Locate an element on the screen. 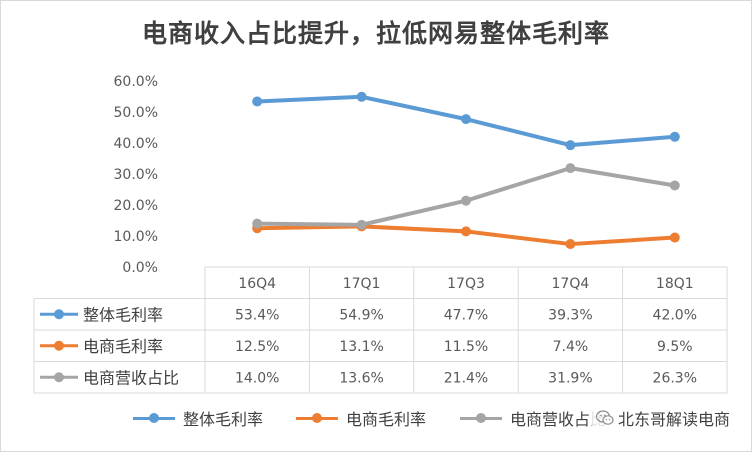 The height and width of the screenshot is (452, 752). legend-item-ecommerce-revenue-share: 电商营收占比 is located at coordinates (533, 418).